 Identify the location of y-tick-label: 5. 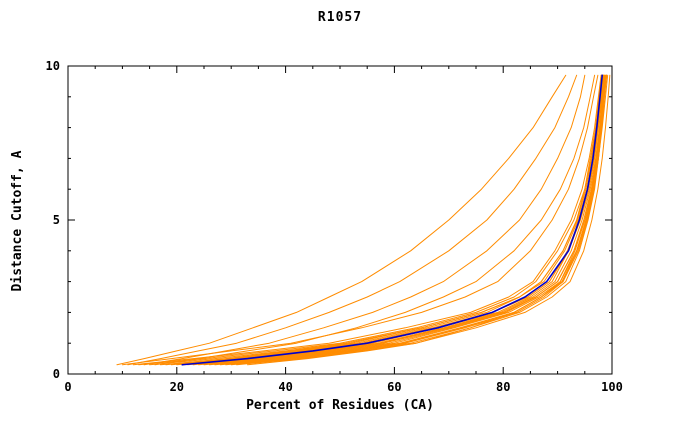
(56, 220).